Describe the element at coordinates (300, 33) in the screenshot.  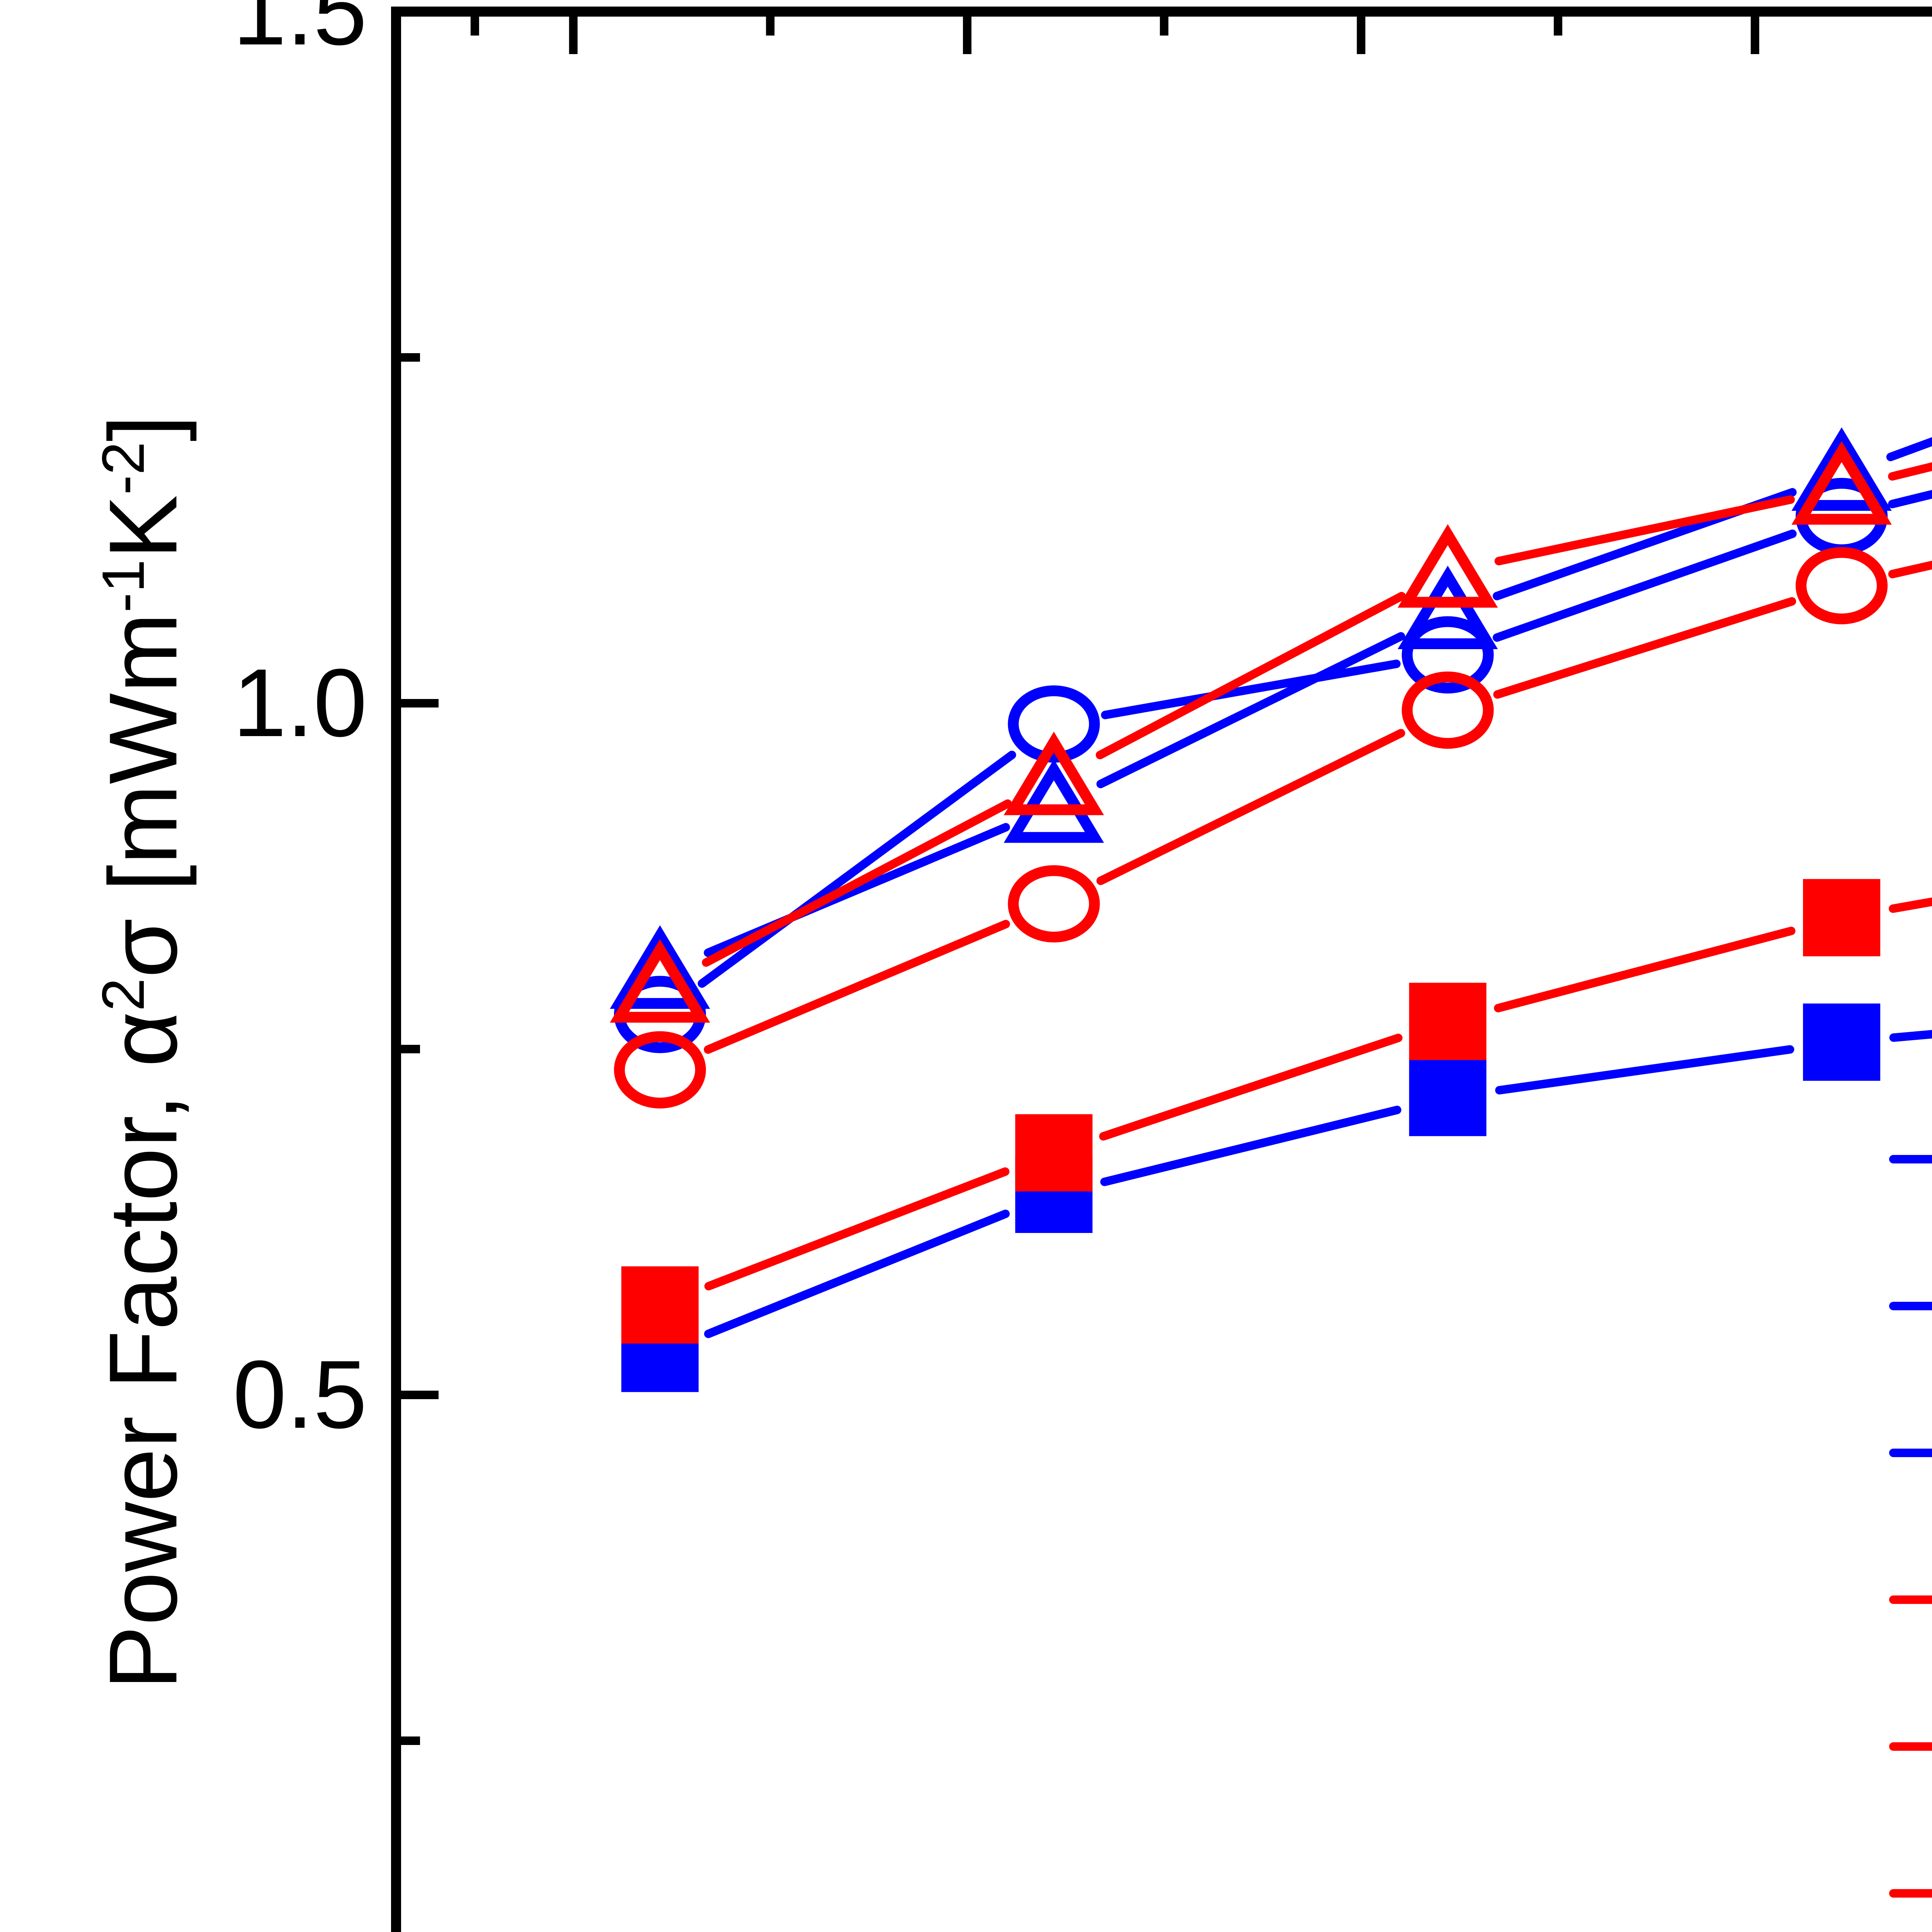
I see `y-tick-label-3: 1.5` at that location.